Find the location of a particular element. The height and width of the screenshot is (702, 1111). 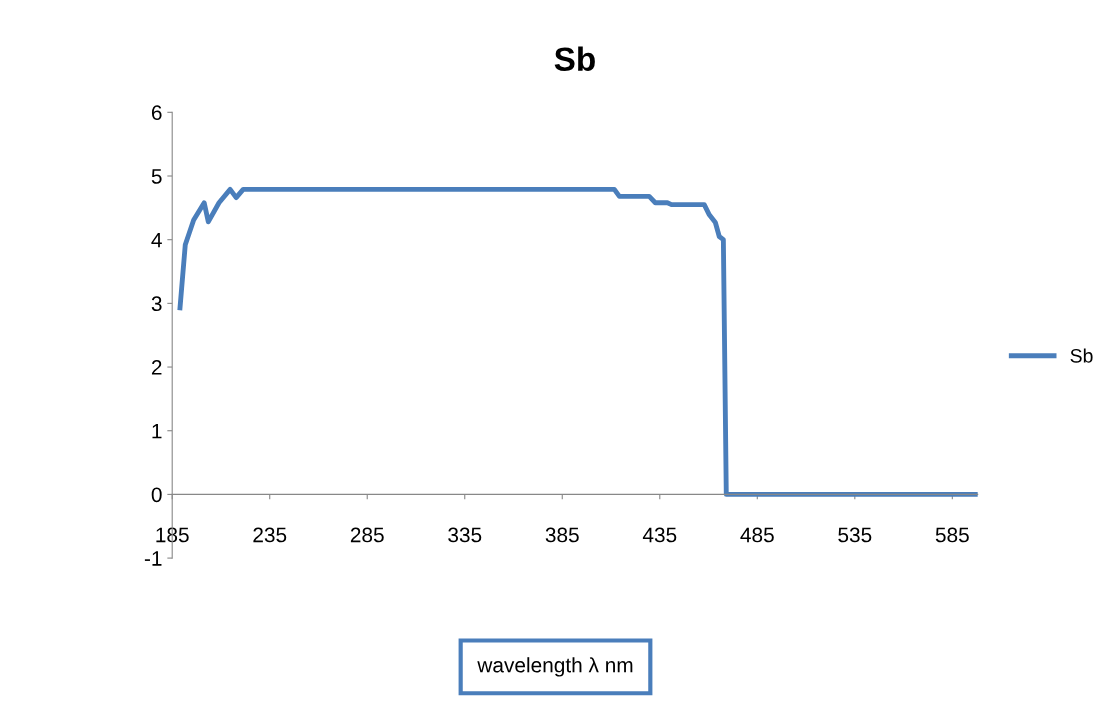

x-tick-label: 185 is located at coordinates (172, 535).